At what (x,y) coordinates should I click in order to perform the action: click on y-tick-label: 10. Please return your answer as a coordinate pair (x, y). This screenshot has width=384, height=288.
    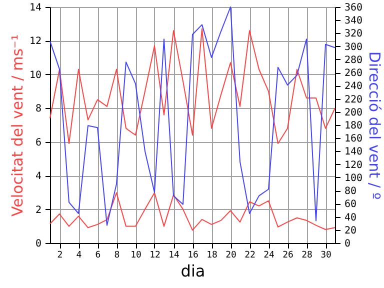
    Looking at the image, I should click on (35, 75).